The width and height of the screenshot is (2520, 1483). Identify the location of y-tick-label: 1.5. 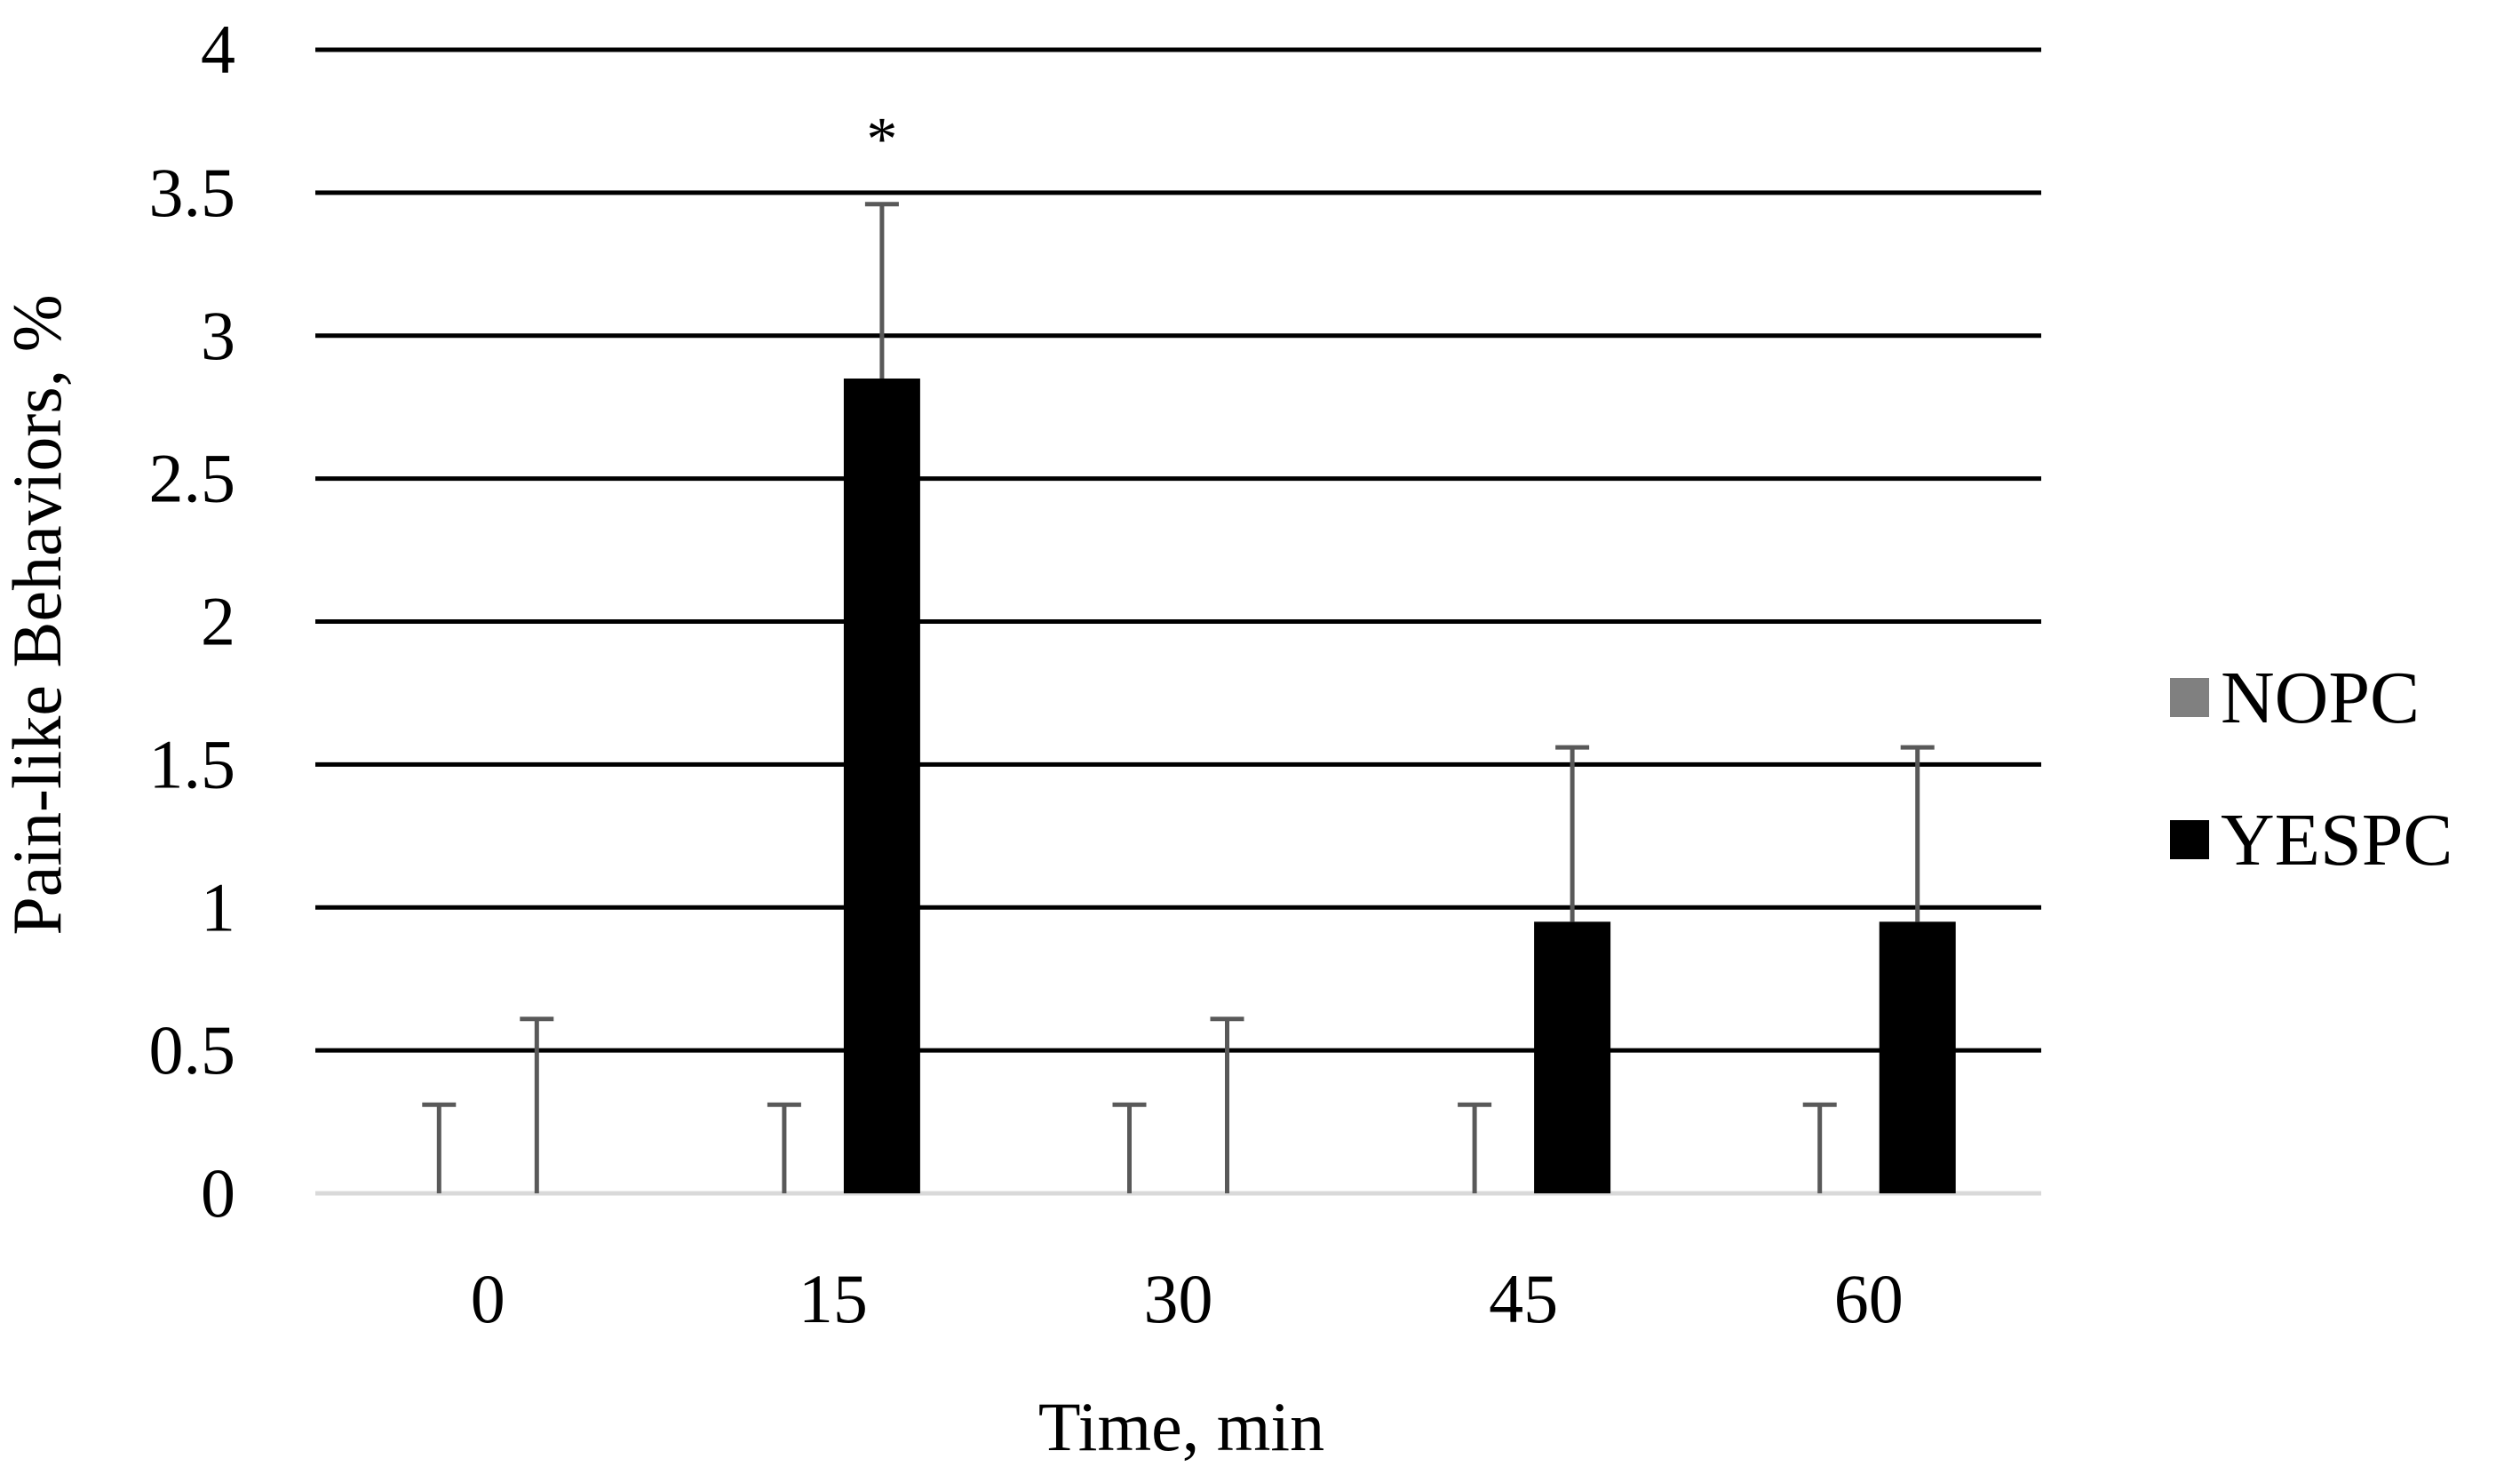
(192, 763).